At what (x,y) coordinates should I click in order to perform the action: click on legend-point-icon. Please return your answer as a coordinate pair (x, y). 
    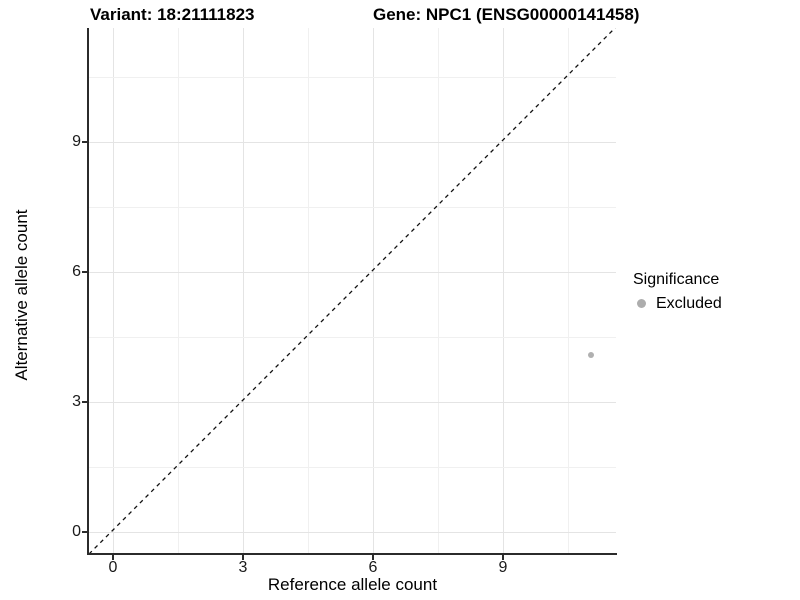
    Looking at the image, I should click on (641, 303).